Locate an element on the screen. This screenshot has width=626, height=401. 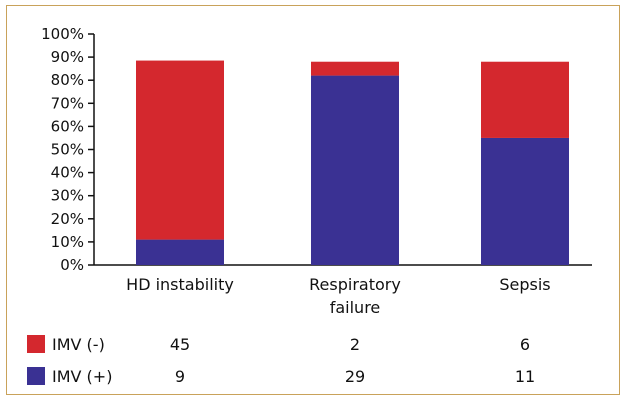
table-count-value: 29 is located at coordinates (355, 376).